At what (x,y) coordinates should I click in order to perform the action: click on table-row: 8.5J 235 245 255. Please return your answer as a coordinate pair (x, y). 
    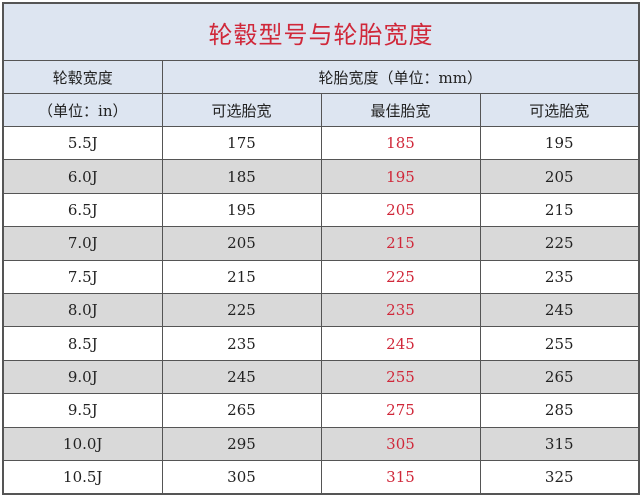
    Looking at the image, I should click on (321, 343).